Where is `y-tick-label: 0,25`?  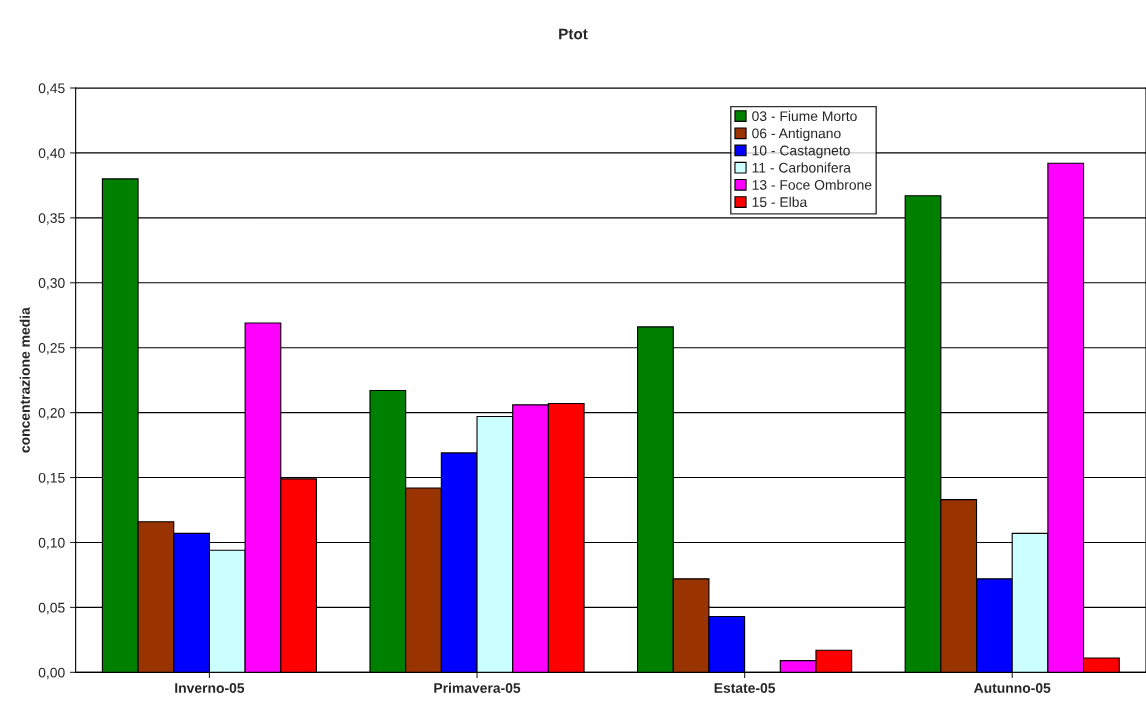
y-tick-label: 0,25 is located at coordinates (51, 349).